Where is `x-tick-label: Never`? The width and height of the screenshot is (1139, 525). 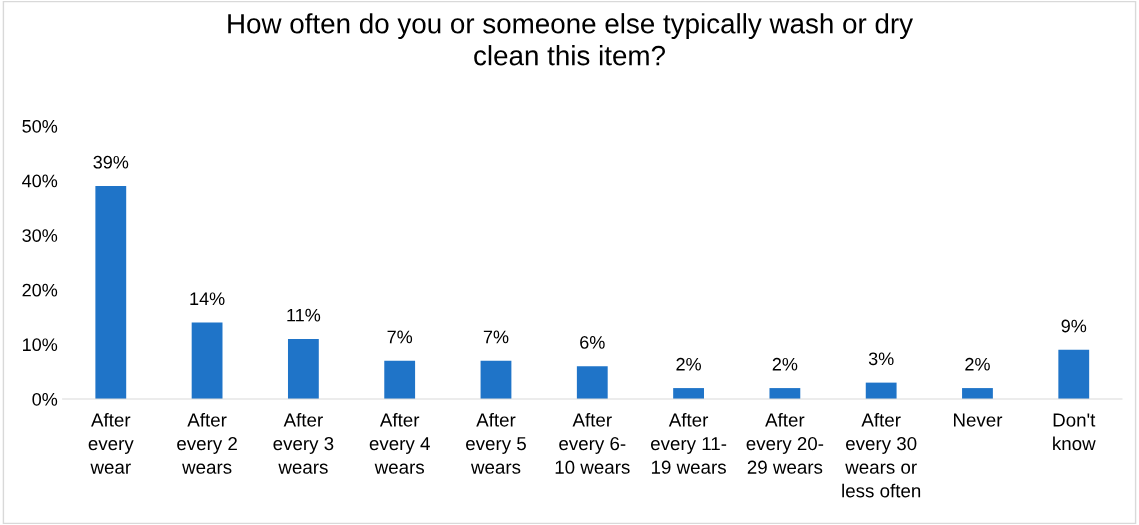
x-tick-label: Never is located at coordinates (978, 420).